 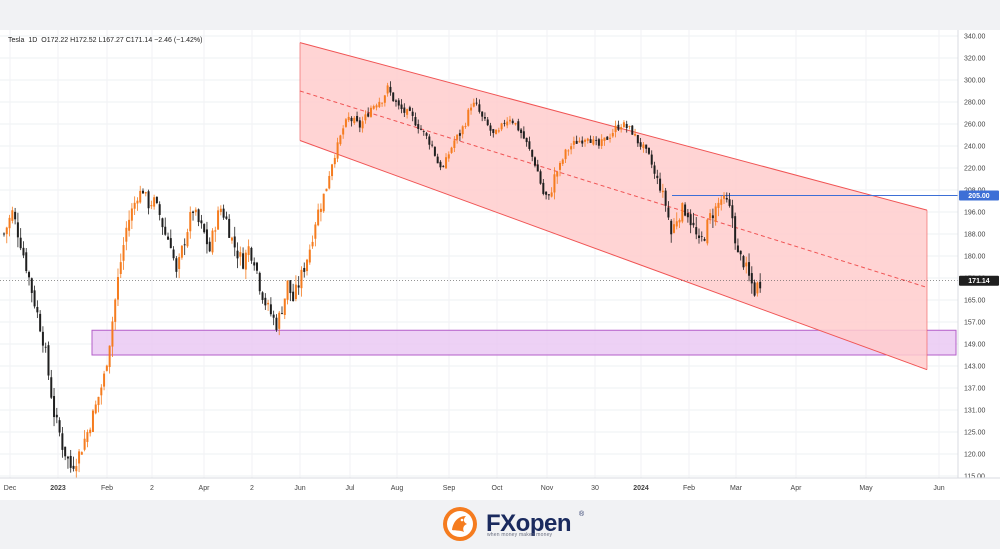 What do you see at coordinates (979, 281) in the screenshot?
I see `last-price-tag-text: 171.14` at bounding box center [979, 281].